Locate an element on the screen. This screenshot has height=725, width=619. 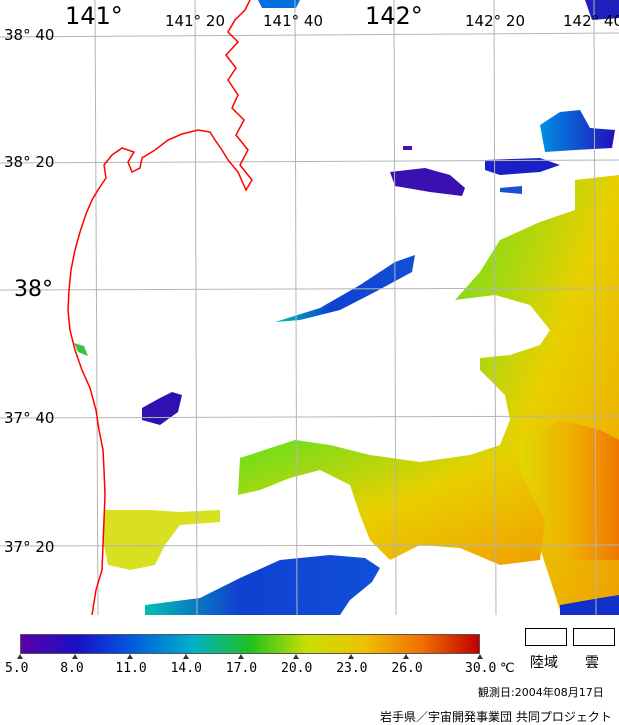
land-label: 陸域 is located at coordinates (544, 663).